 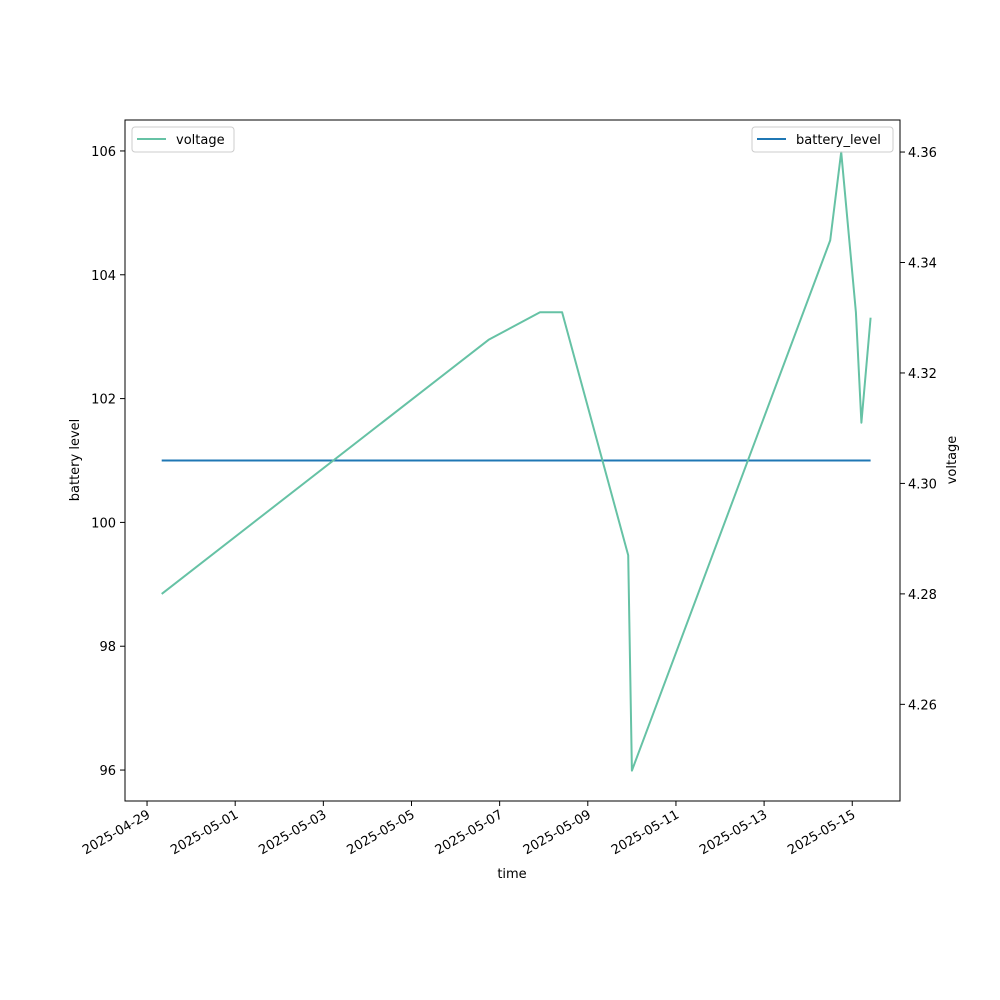 I want to click on y-left-tick-label: 102, so click(x=103, y=400).